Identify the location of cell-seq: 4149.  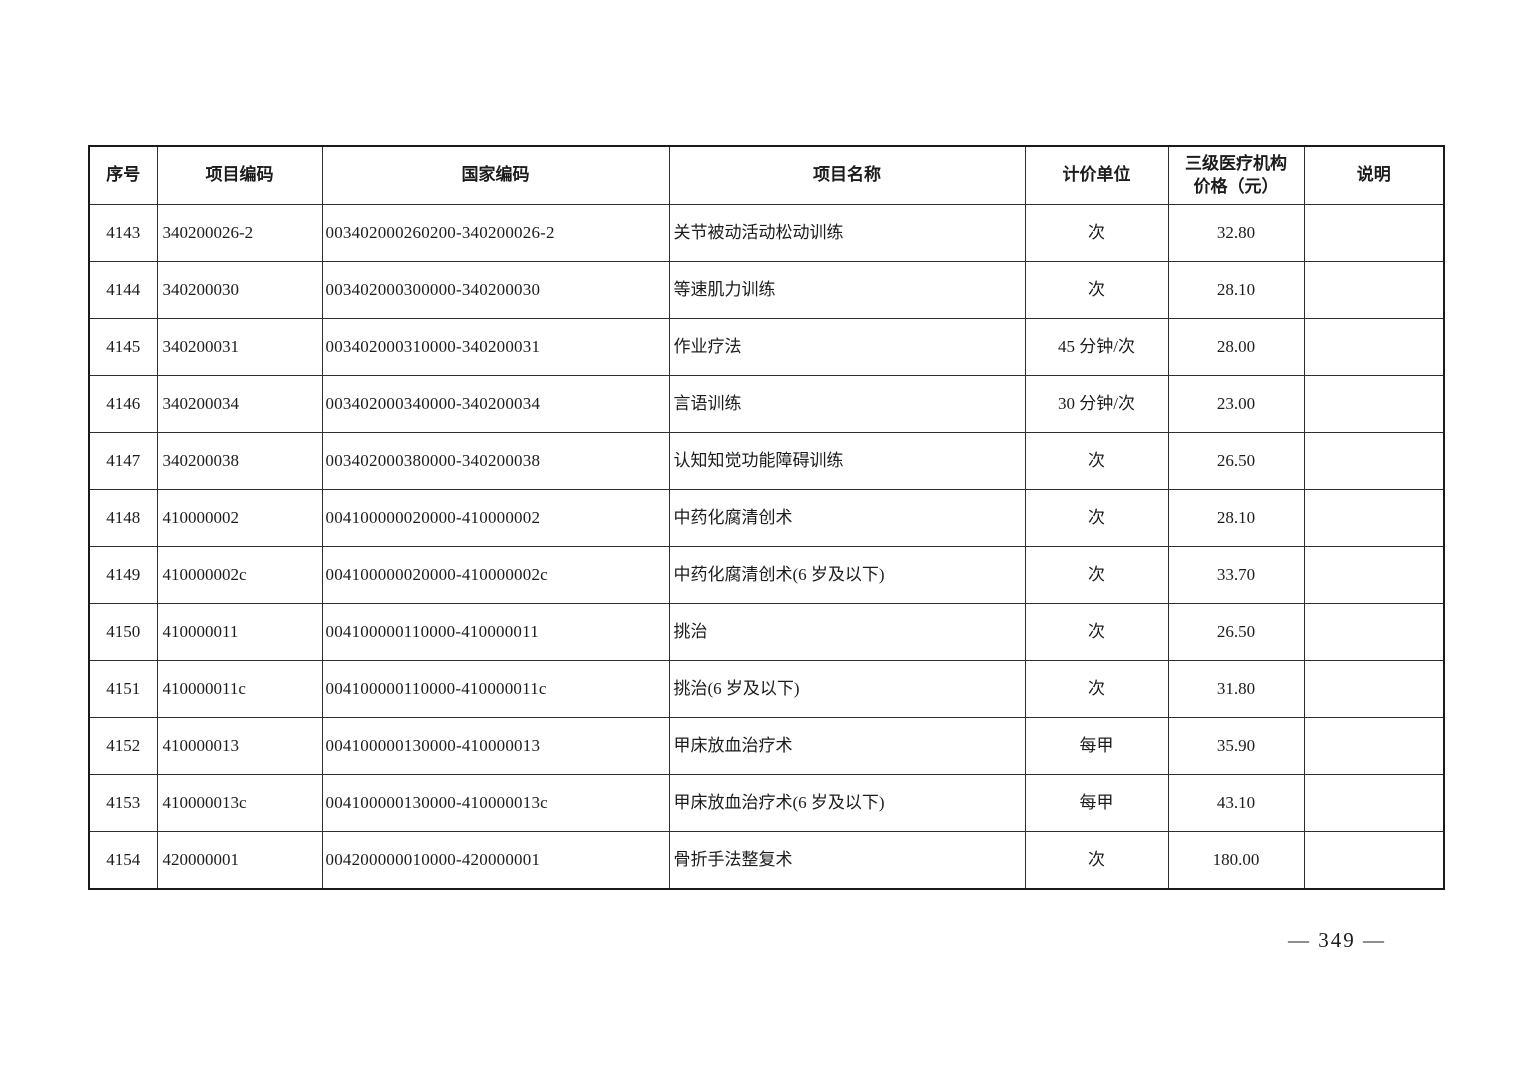
(123, 575).